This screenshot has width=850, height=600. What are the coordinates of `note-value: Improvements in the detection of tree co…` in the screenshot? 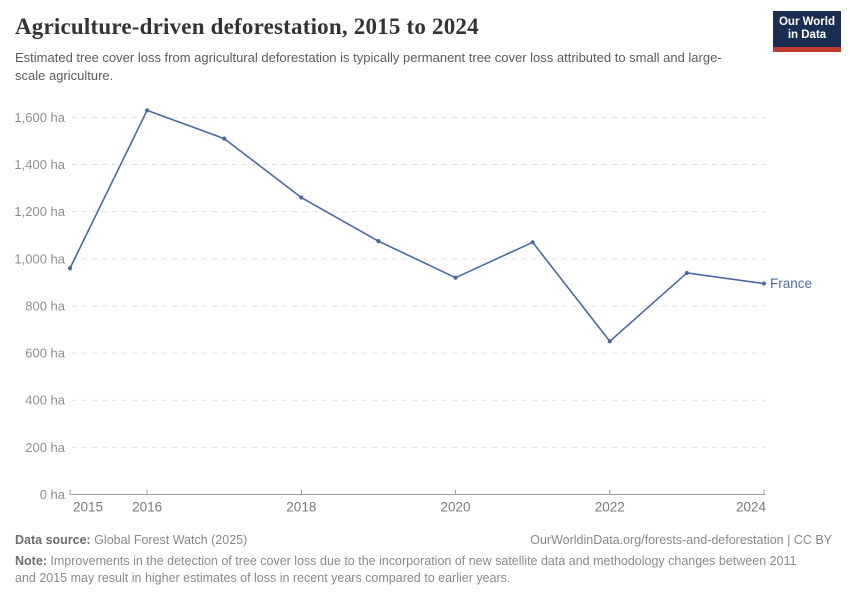 It's located at (406, 569).